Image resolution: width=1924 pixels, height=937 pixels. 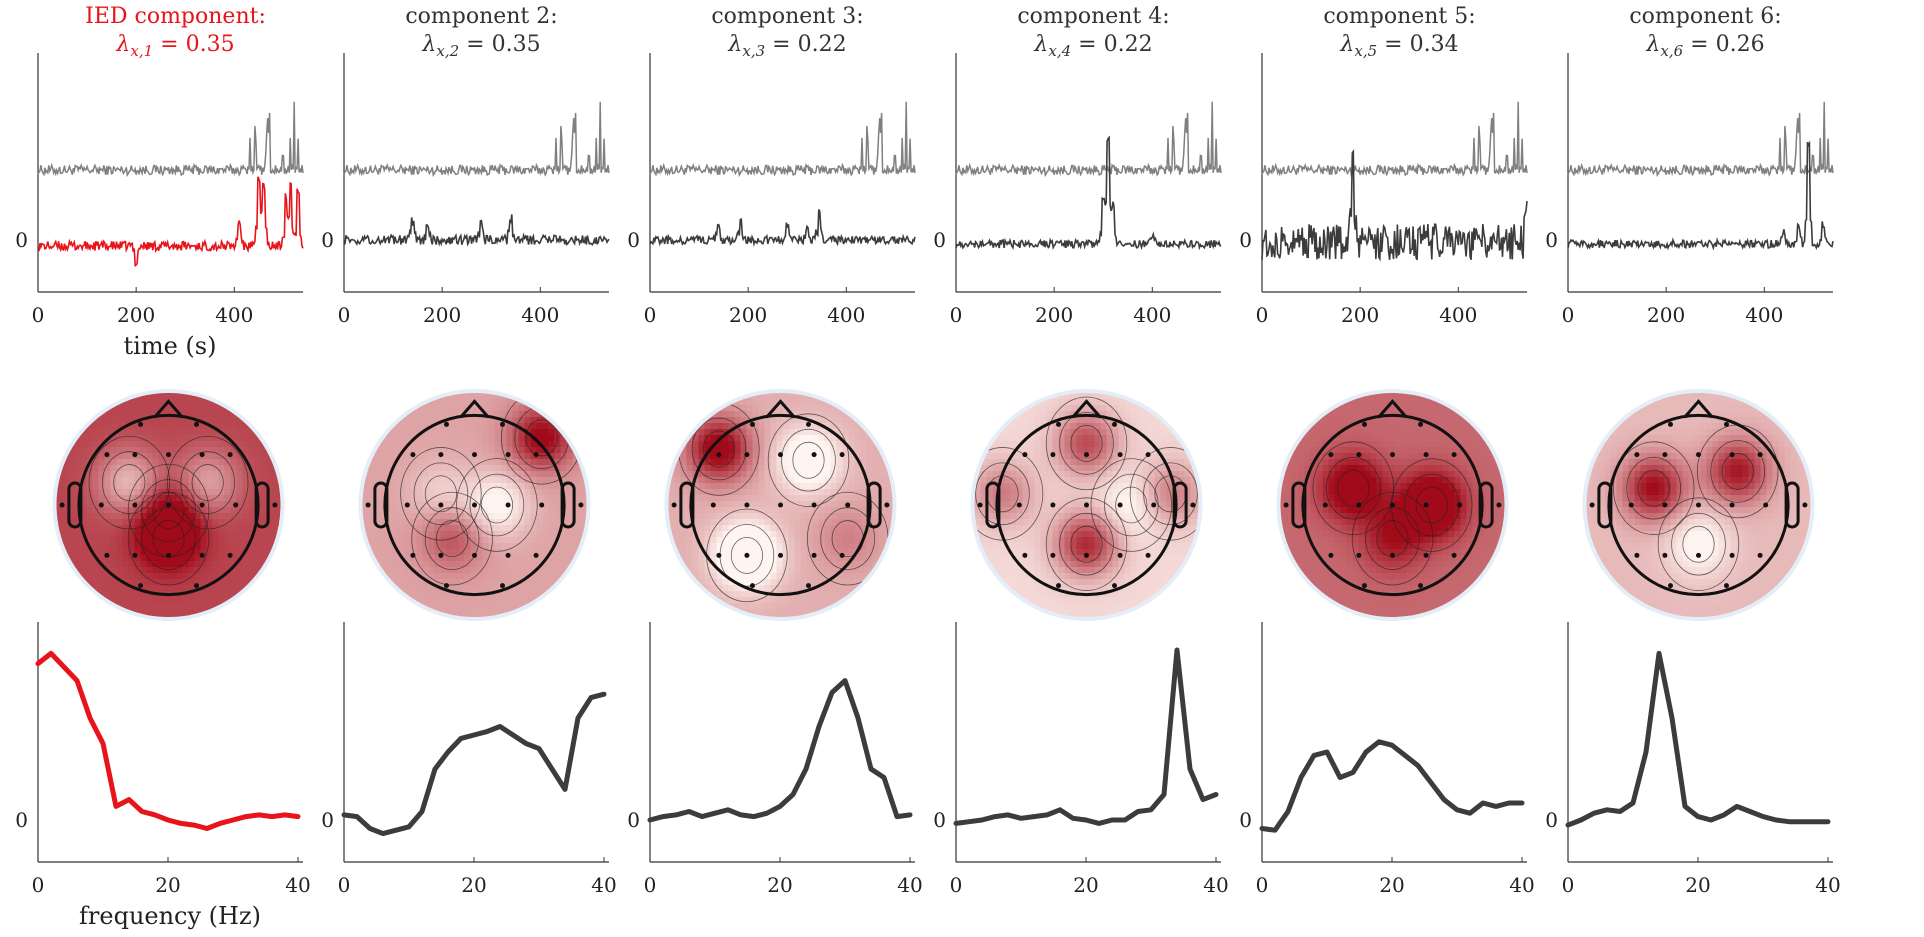 What do you see at coordinates (174, 46) in the screenshot?
I see `component-lambda: λx,1 = 0.35` at bounding box center [174, 46].